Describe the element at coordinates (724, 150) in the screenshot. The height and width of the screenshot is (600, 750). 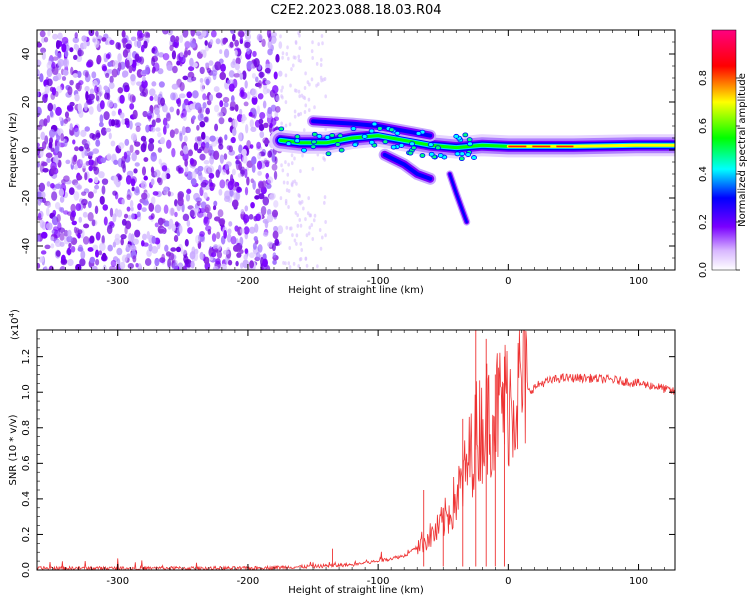
I see `colorbar-gradient` at that location.